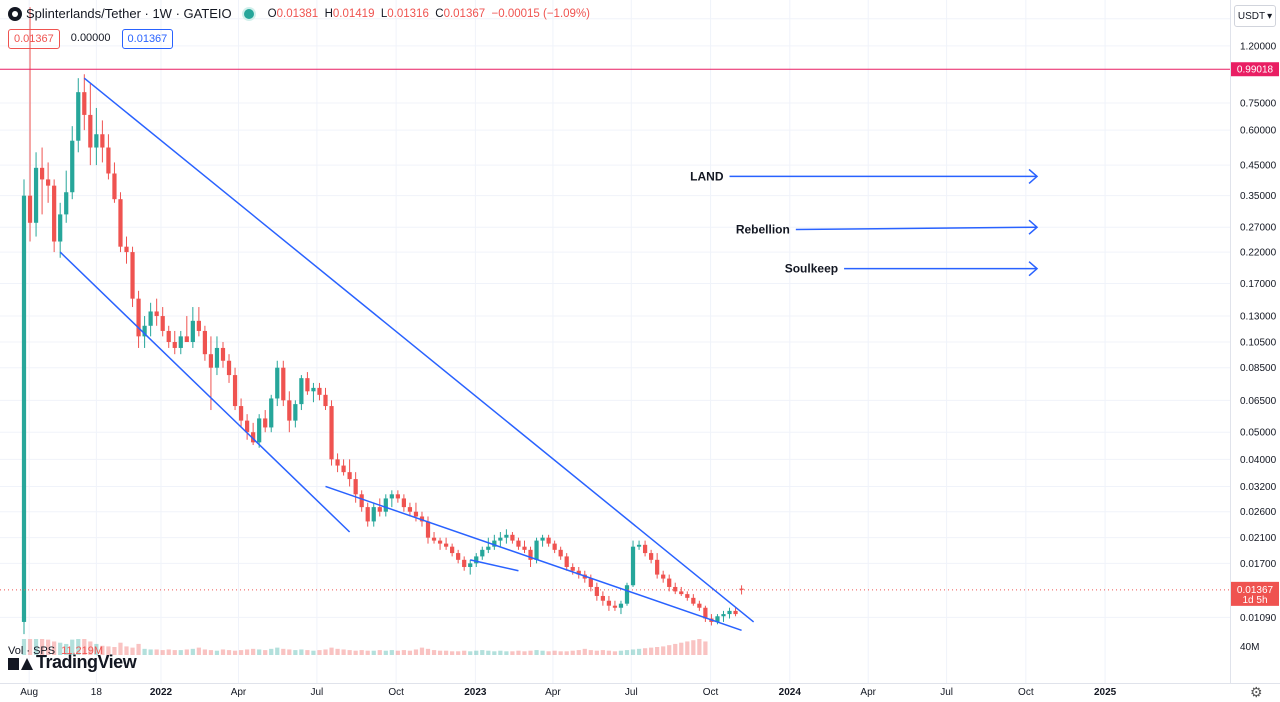 The image size is (1280, 702). Describe the element at coordinates (82, 651) in the screenshot. I see `volume-value: 11.219M` at that location.